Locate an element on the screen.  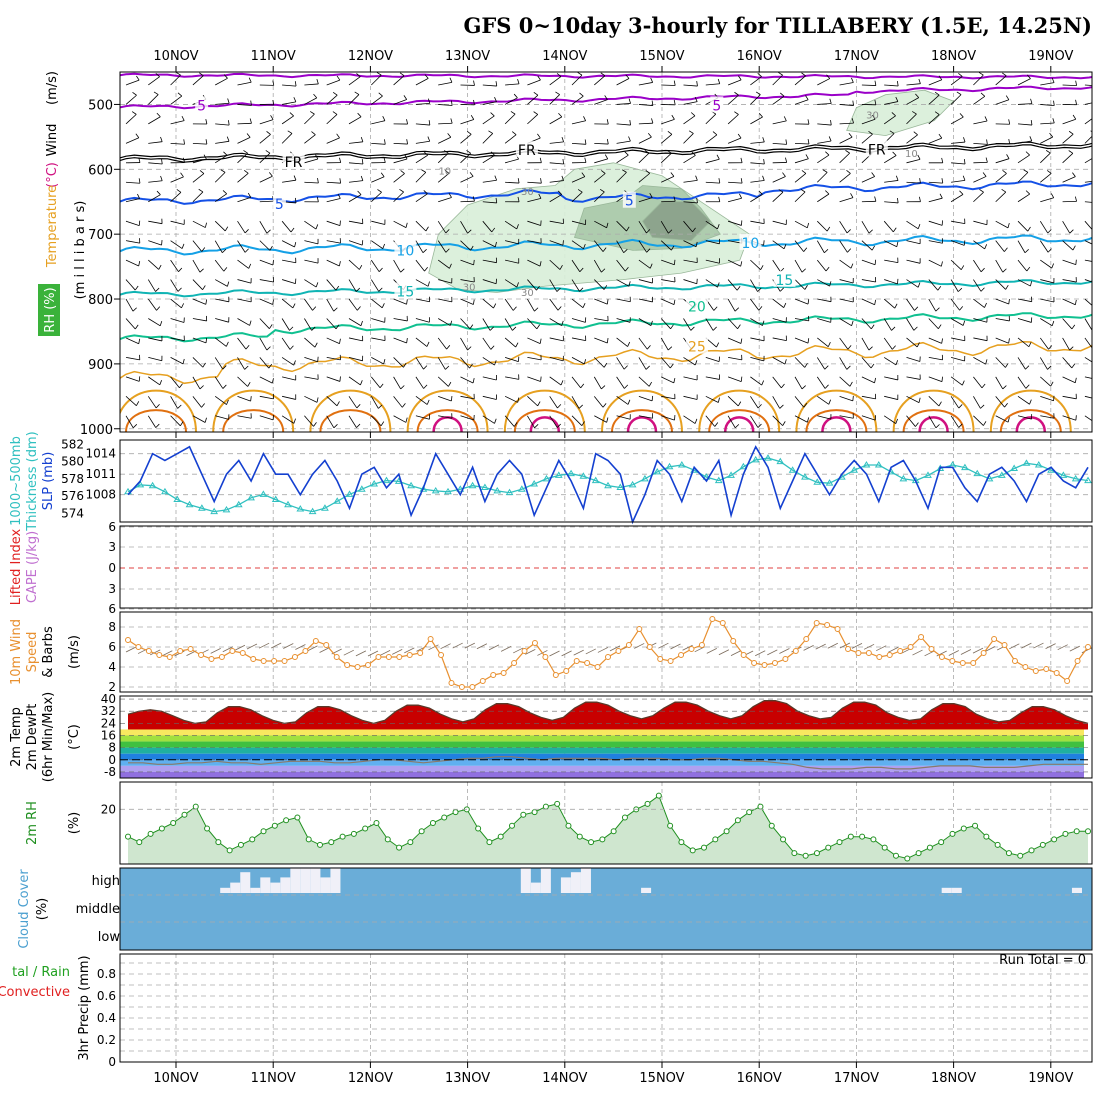
contour-minus10 is located at coordinates (606, 76).